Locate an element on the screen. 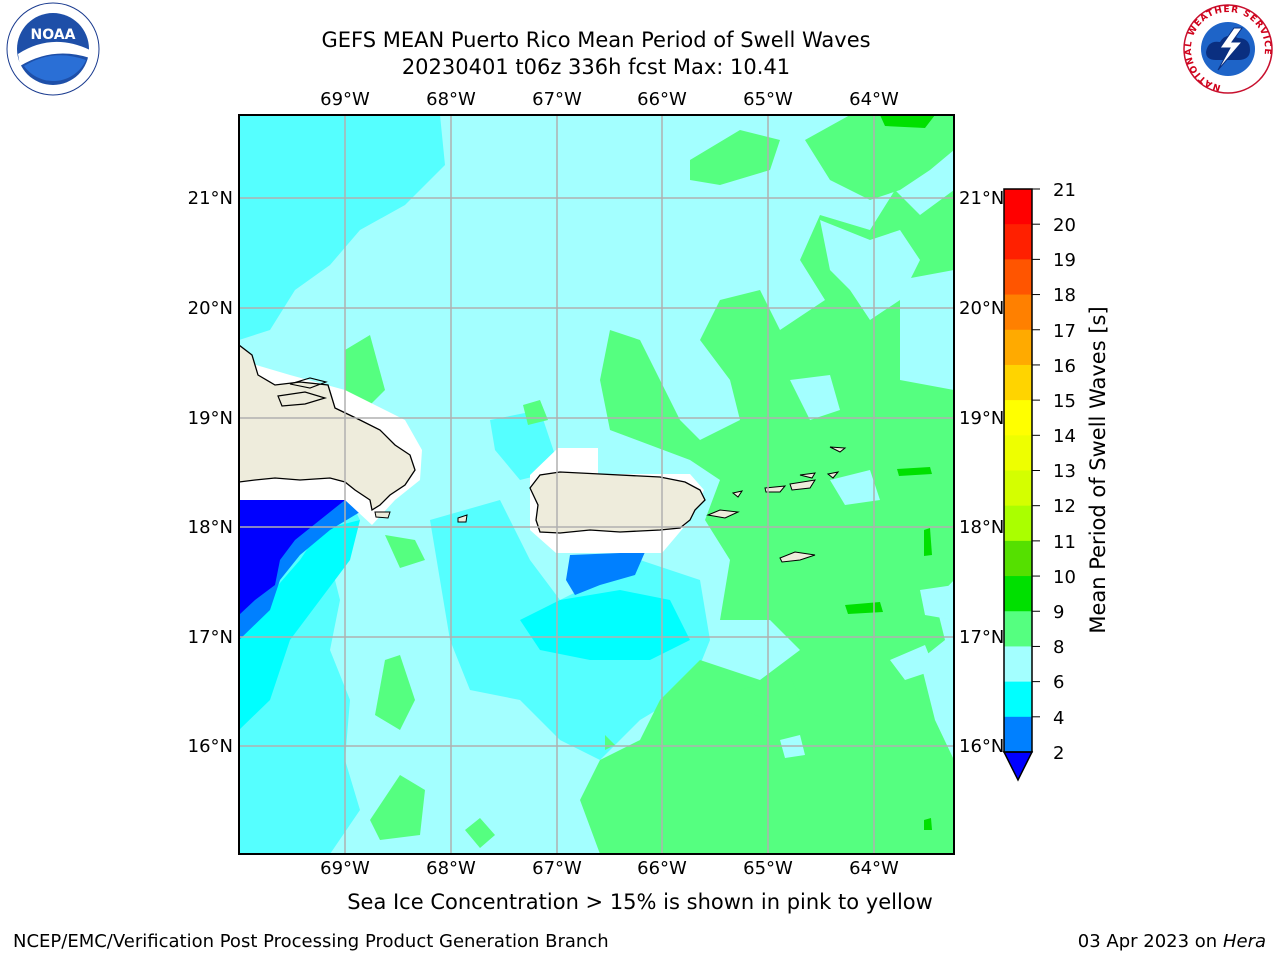 This screenshot has height=960, width=1280. colorbar-label: Mean Period of Swell Waves [s] is located at coordinates (1098, 469).